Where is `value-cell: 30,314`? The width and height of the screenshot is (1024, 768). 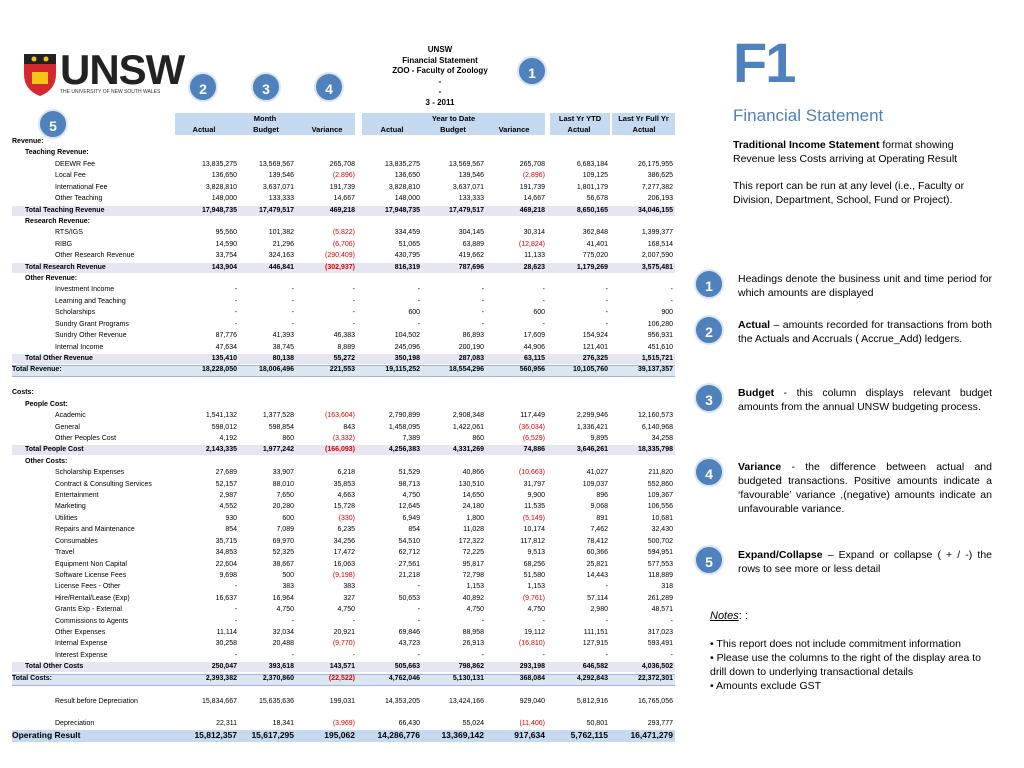
value-cell: 30,314 is located at coordinates (534, 233).